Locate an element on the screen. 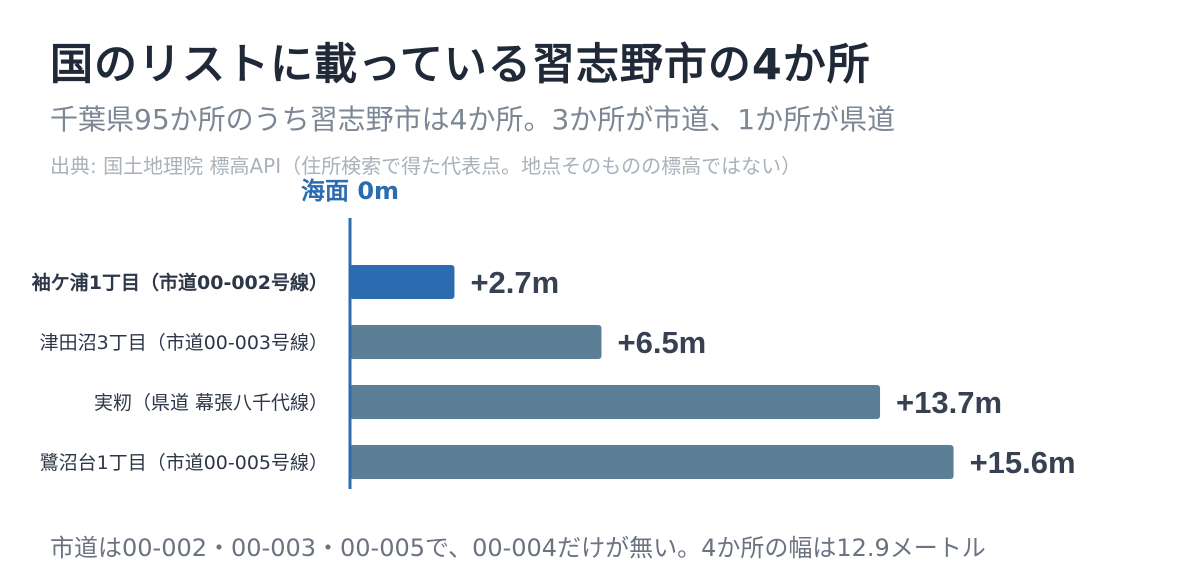  category-label-2: 津田沼3丁目（市道00-003号線） is located at coordinates (184, 343).